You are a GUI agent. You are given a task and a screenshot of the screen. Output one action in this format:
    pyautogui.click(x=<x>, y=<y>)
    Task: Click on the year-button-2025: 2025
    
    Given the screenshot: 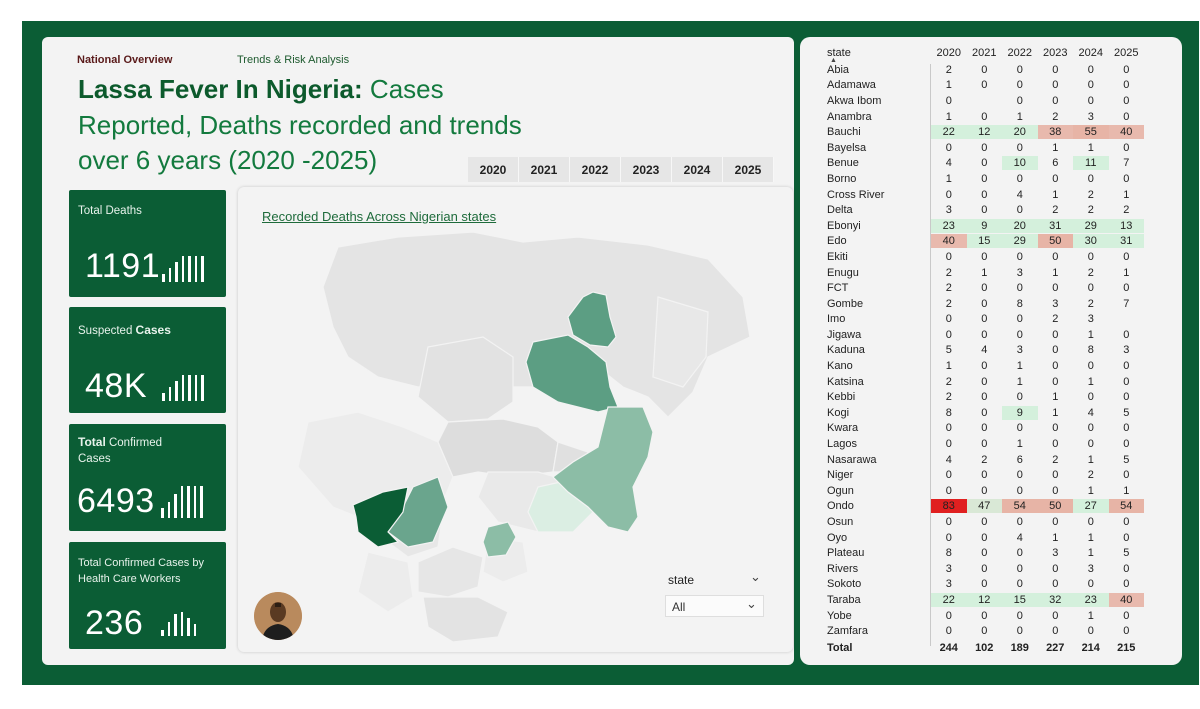 What is the action you would take?
    pyautogui.click(x=748, y=169)
    